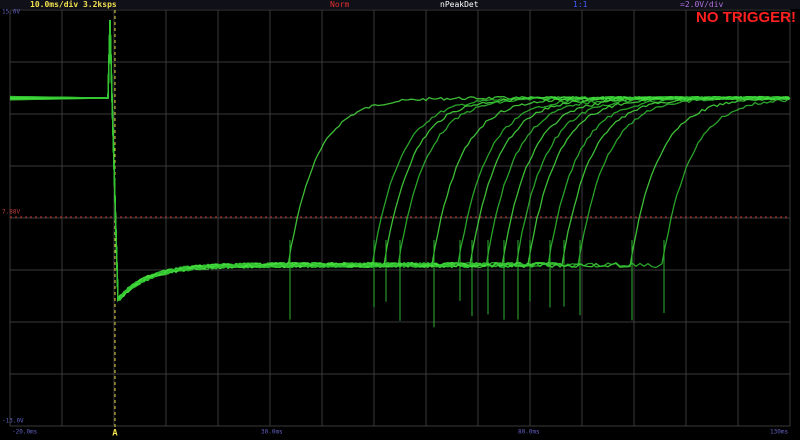 This screenshot has width=800, height=440. Describe the element at coordinates (272, 432) in the screenshot. I see `x-label: 30.0ms` at that location.